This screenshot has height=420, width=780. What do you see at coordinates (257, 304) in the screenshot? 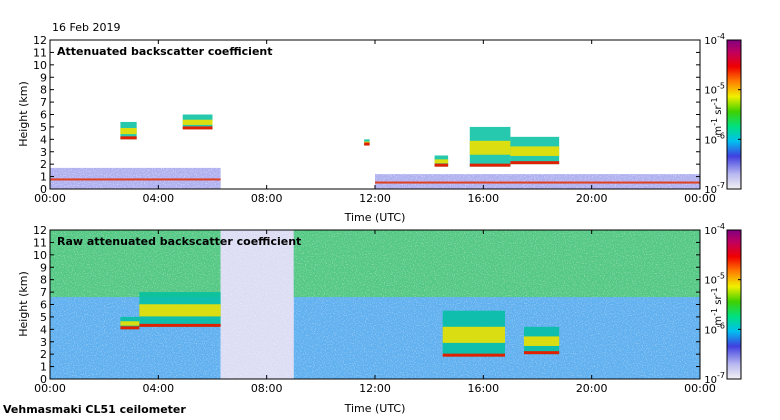
I see `feature-noise-low` at bounding box center [257, 304].